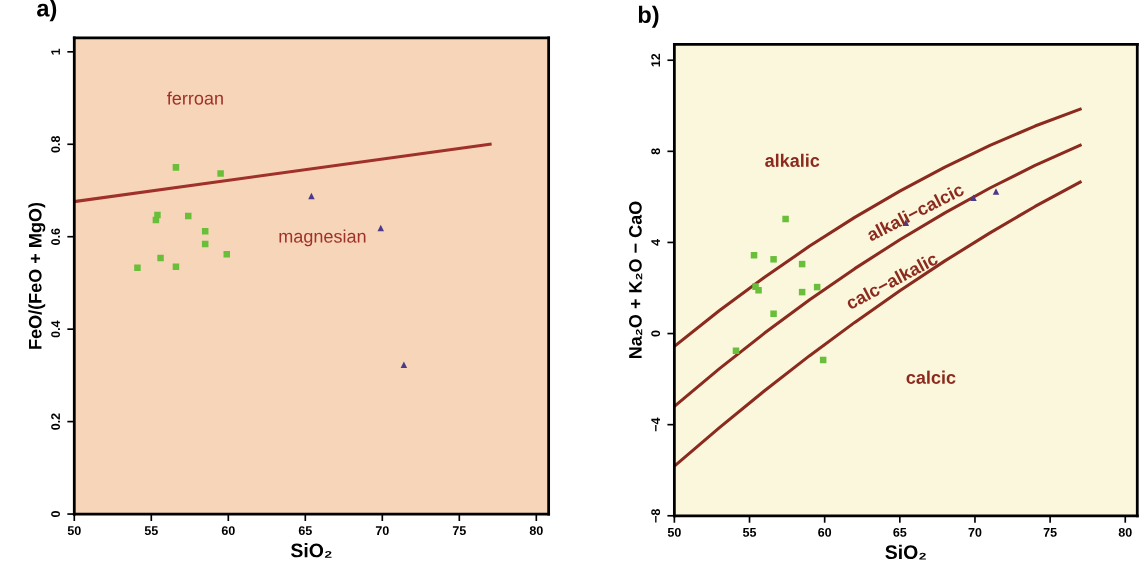 The image size is (1143, 575). What do you see at coordinates (322, 238) in the screenshot?
I see `annotation: magnesian` at bounding box center [322, 238].